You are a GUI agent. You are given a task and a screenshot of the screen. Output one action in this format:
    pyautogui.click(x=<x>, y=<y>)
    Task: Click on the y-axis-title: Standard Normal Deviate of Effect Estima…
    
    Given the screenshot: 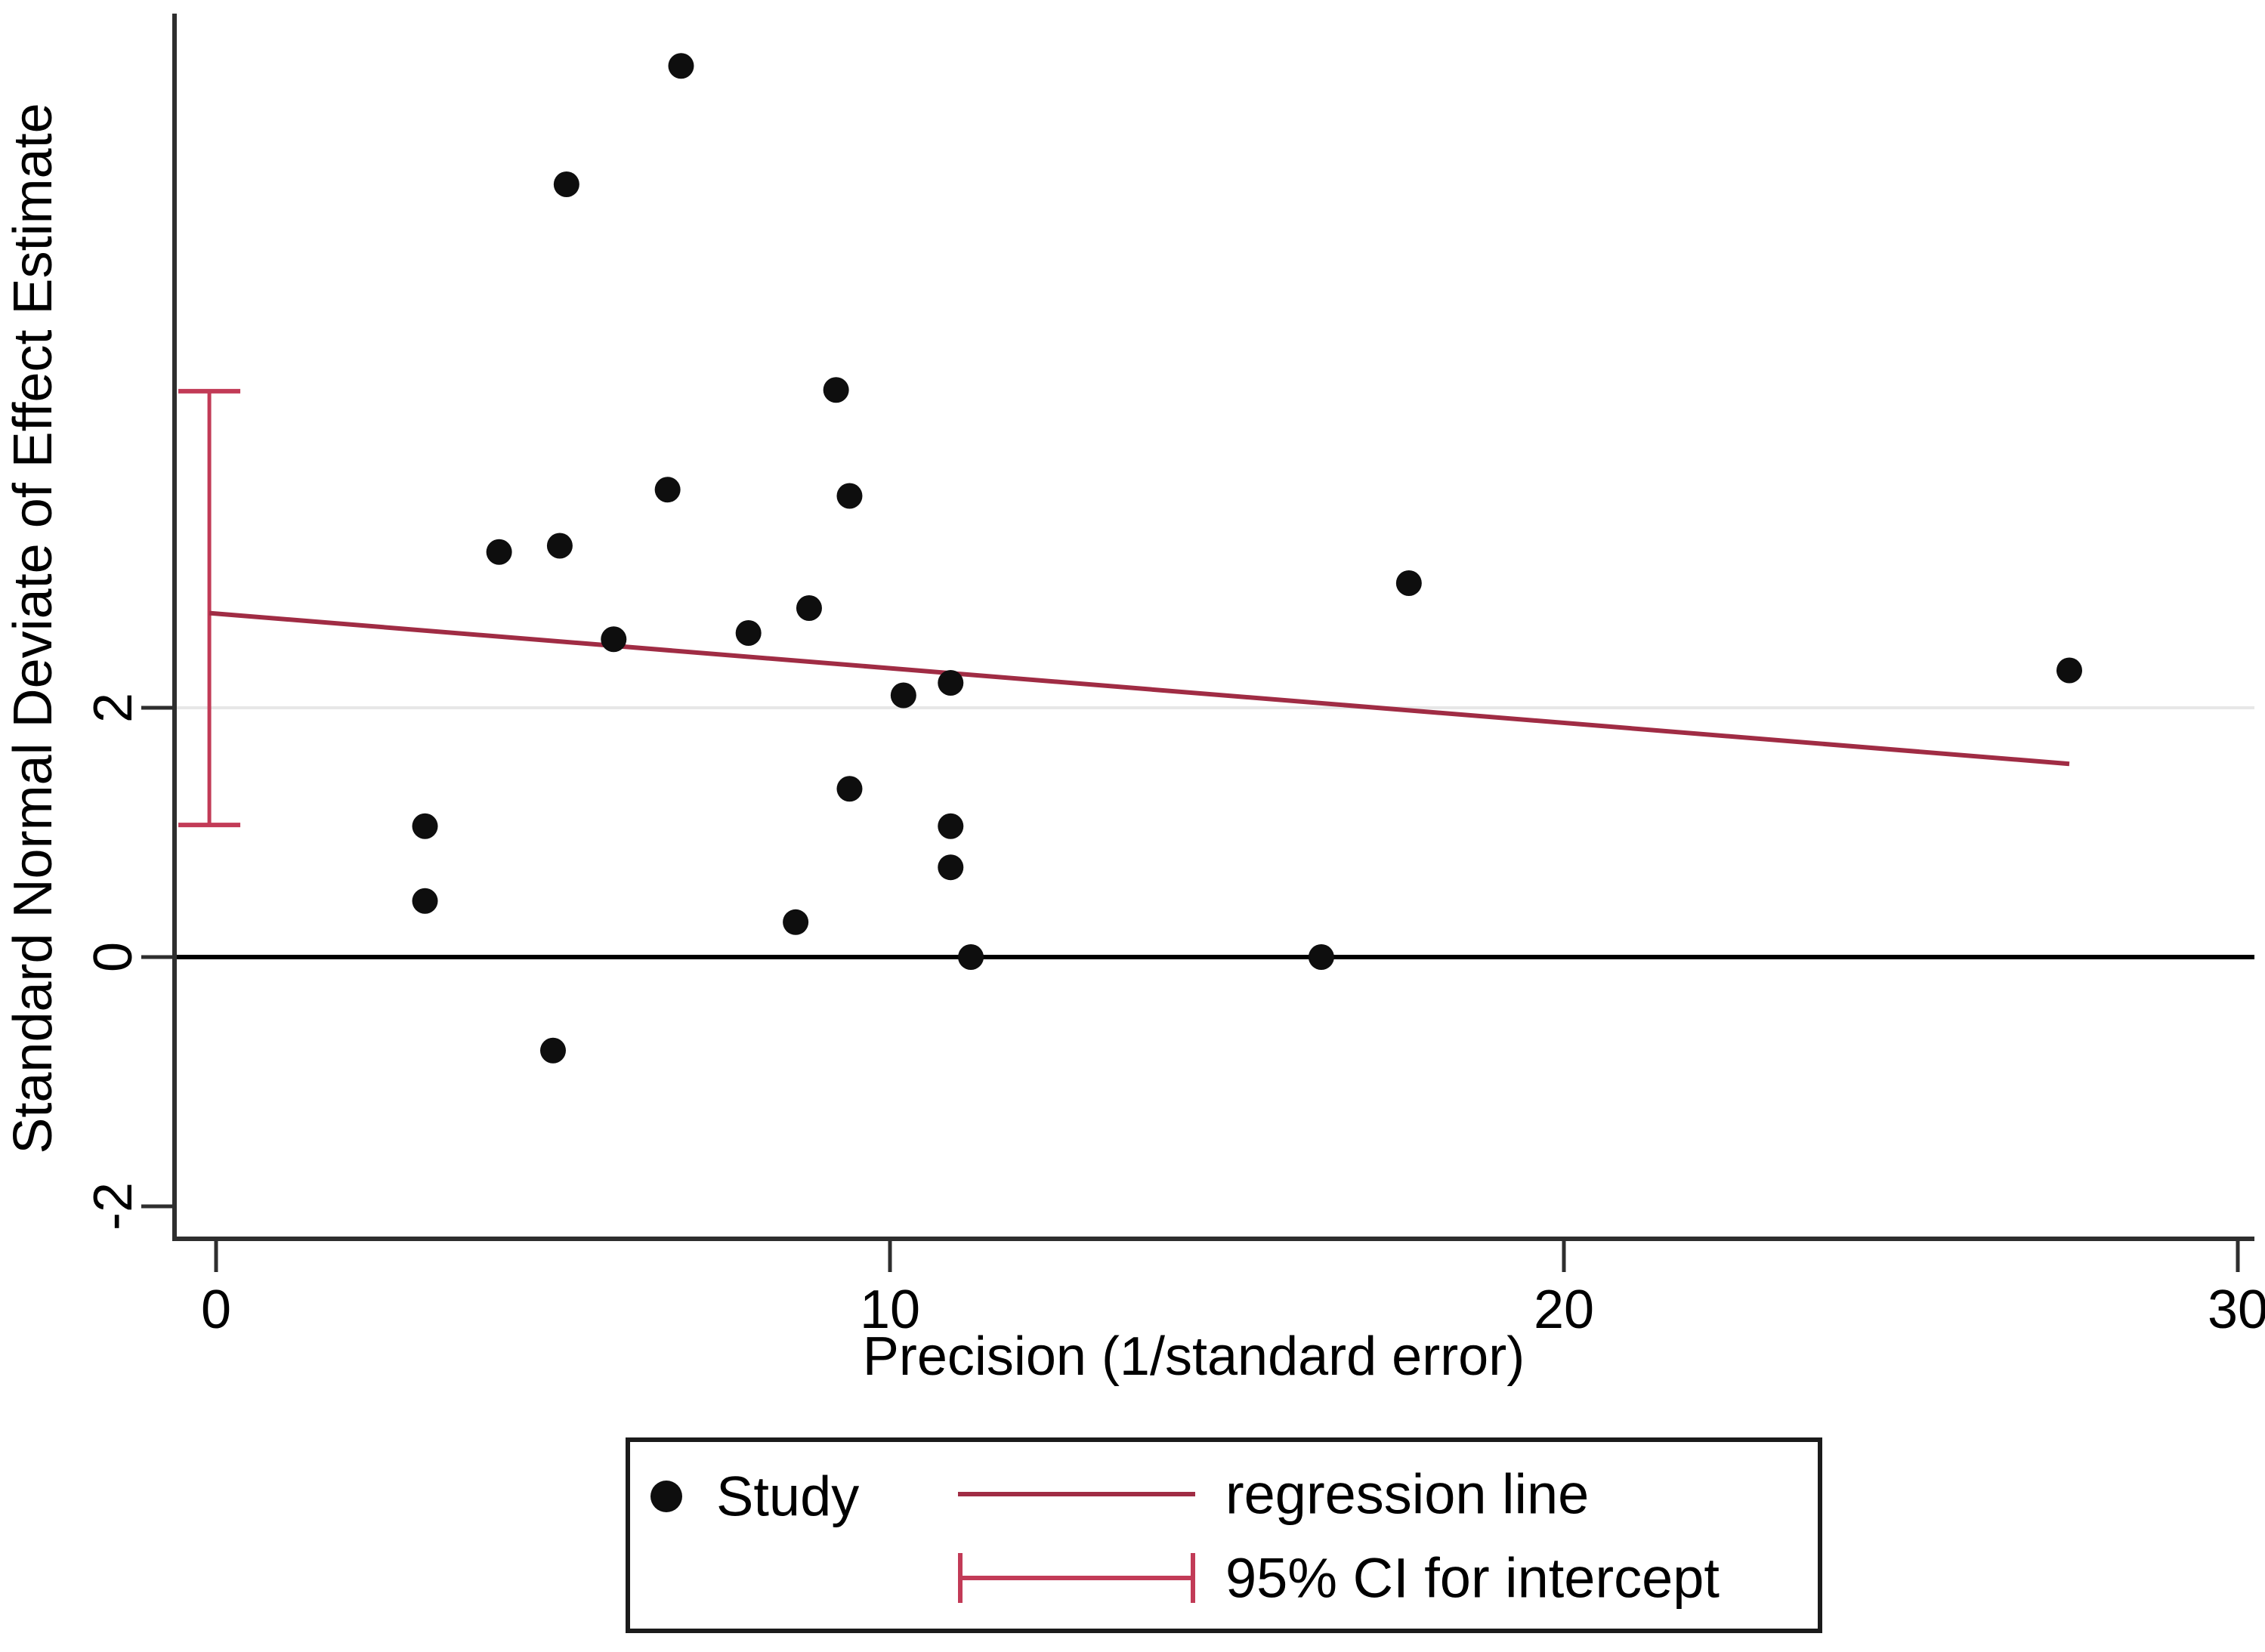 What is the action you would take?
    pyautogui.click(x=33, y=628)
    